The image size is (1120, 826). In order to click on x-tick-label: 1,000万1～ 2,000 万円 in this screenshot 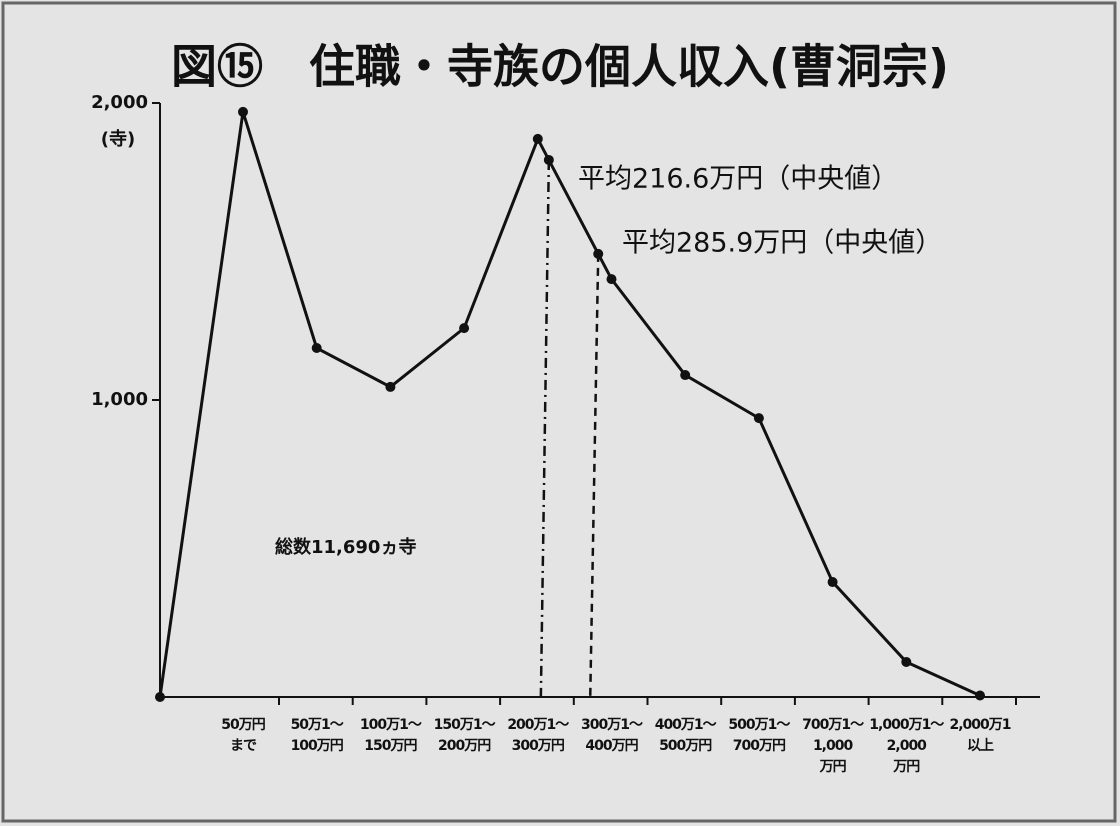, I will do `click(906, 746)`.